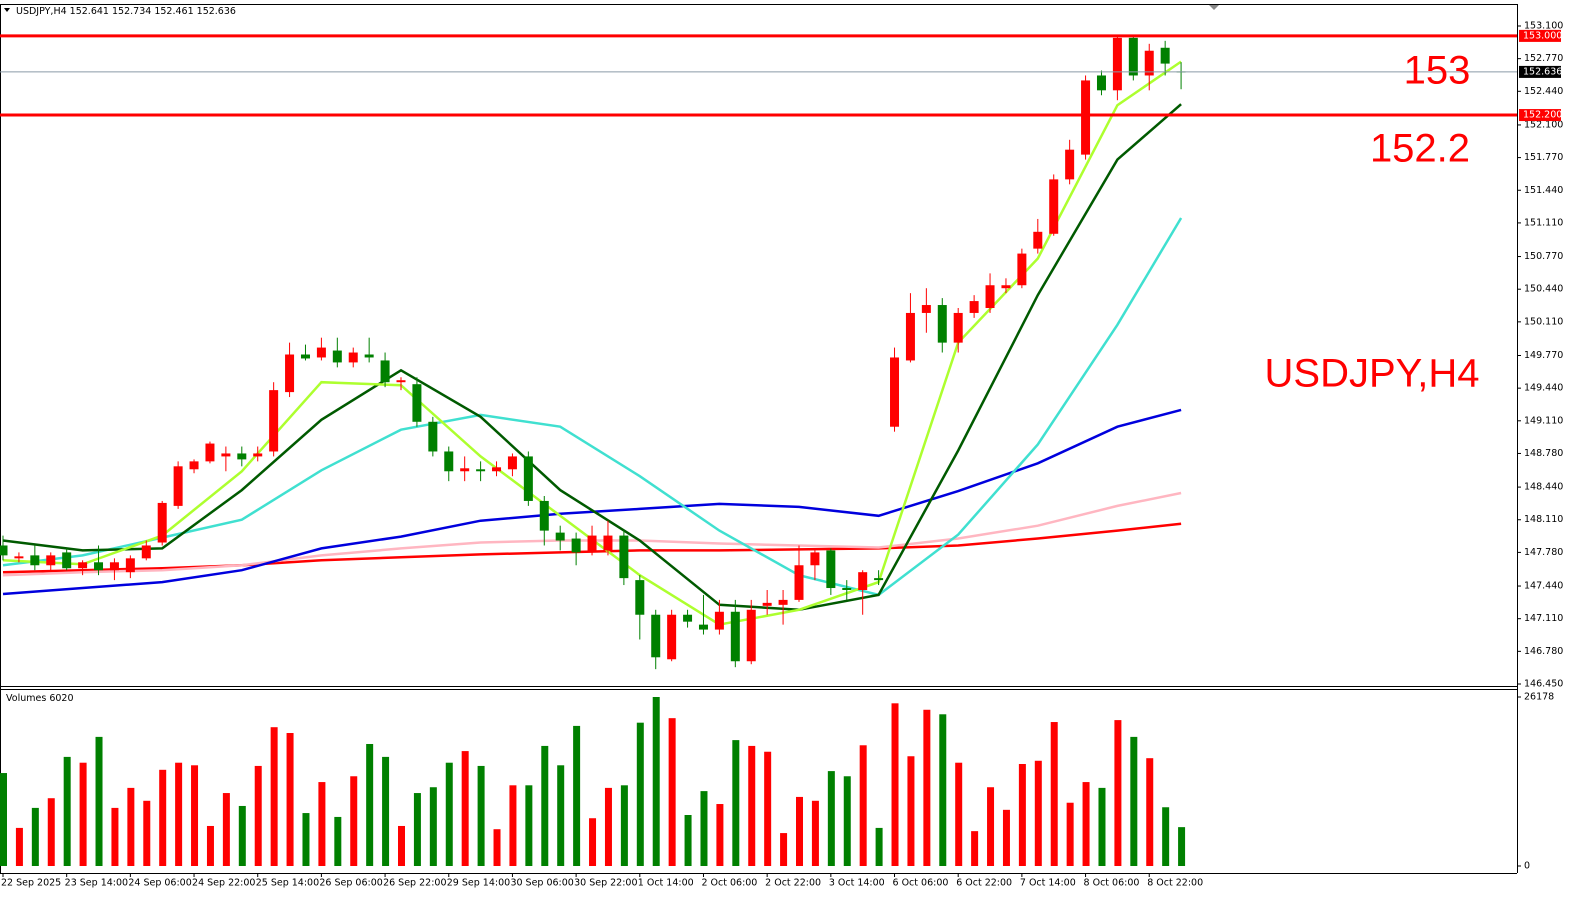  What do you see at coordinates (1543, 651) in the screenshot?
I see `y-tick-label: 146.780` at bounding box center [1543, 651].